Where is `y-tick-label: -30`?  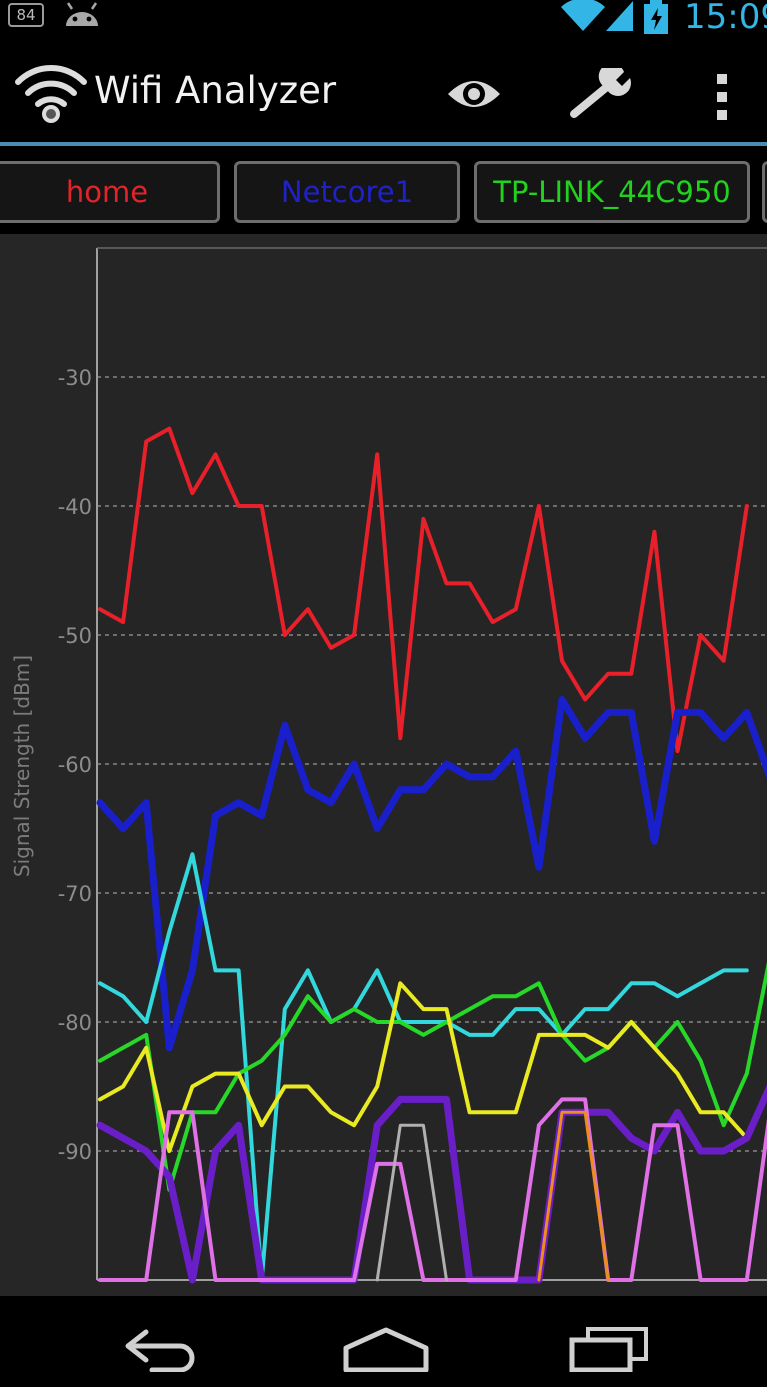
y-tick-label: -30 is located at coordinates (75, 378).